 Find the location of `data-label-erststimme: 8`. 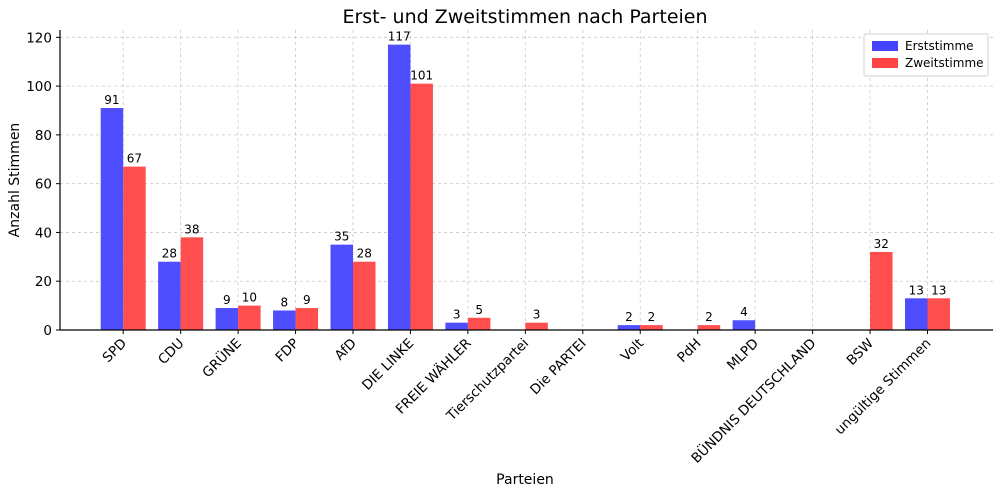

data-label-erststimme: 8 is located at coordinates (284, 302).